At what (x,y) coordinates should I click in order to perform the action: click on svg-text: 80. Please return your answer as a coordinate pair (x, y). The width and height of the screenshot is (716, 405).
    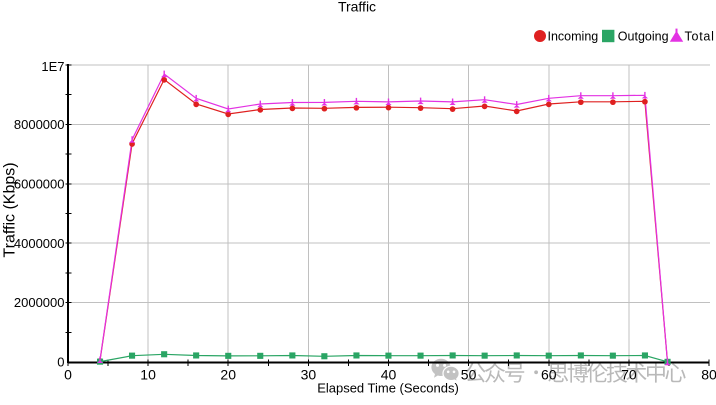
    Looking at the image, I should click on (708, 374).